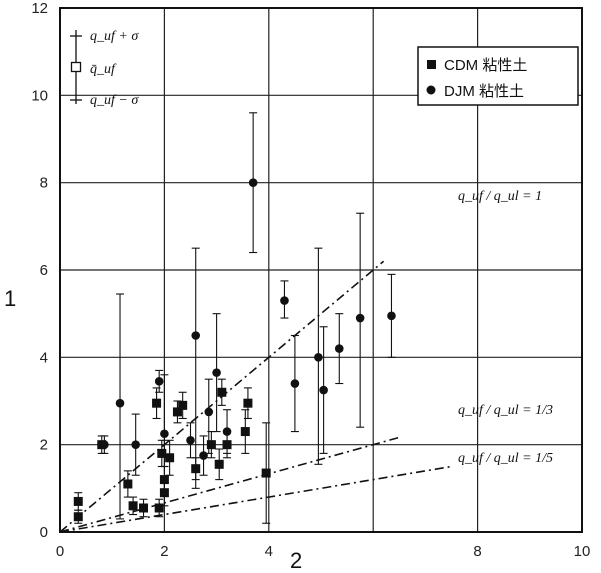  I want to click on errorbar-legend: q_uf + σ q̄_uf q_uf − σ, so click(104, 68).